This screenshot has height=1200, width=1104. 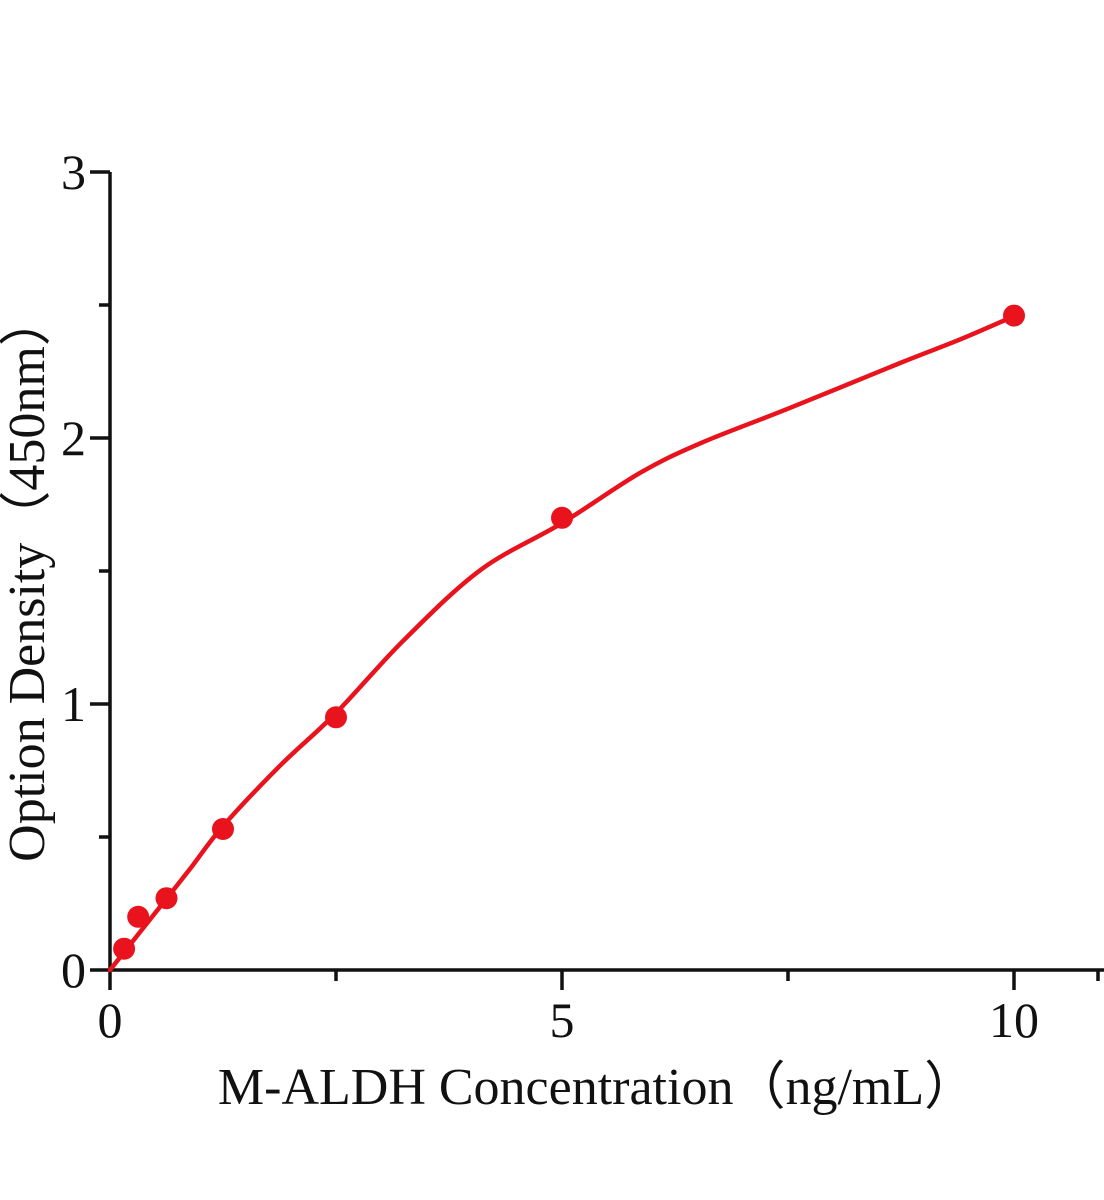 What do you see at coordinates (597, 1087) in the screenshot?
I see `x-axis-title: M-ALDH Concentration（ng/mL）` at bounding box center [597, 1087].